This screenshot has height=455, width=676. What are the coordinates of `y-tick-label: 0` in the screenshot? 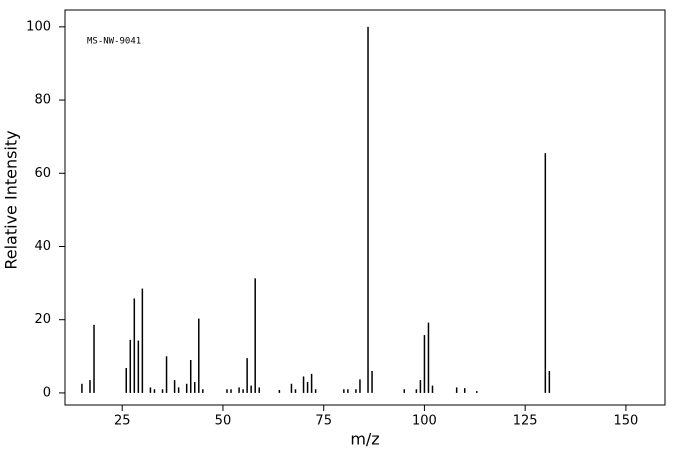 It's located at (47, 392).